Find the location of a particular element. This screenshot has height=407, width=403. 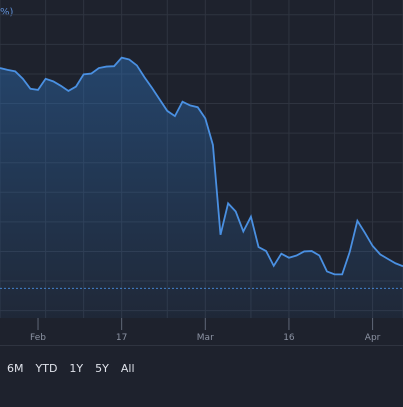

x-tick-label: Mar is located at coordinates (205, 338).